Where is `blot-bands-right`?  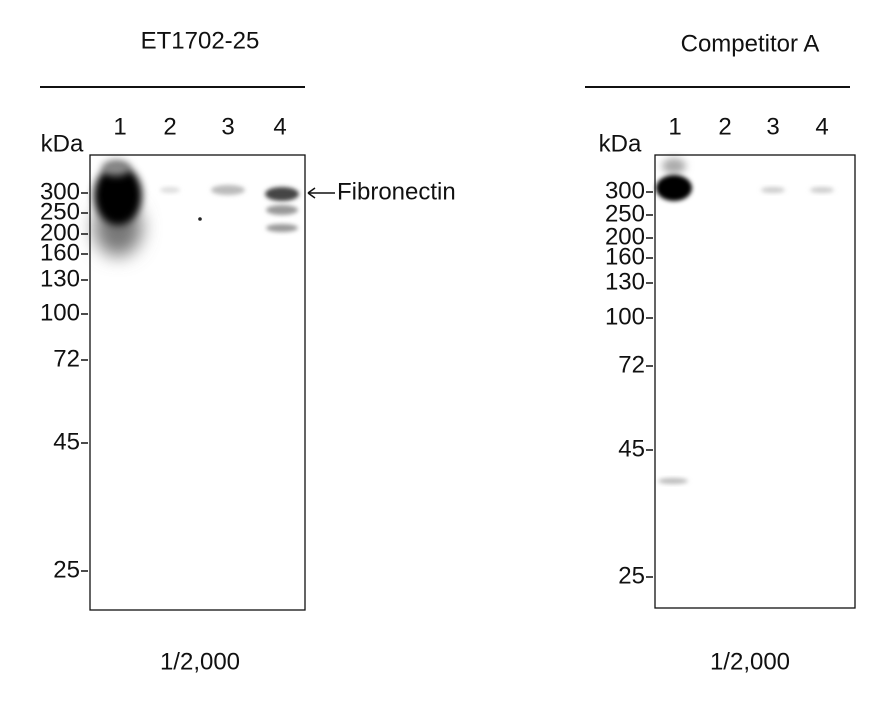
blot-bands-right is located at coordinates (745, 321).